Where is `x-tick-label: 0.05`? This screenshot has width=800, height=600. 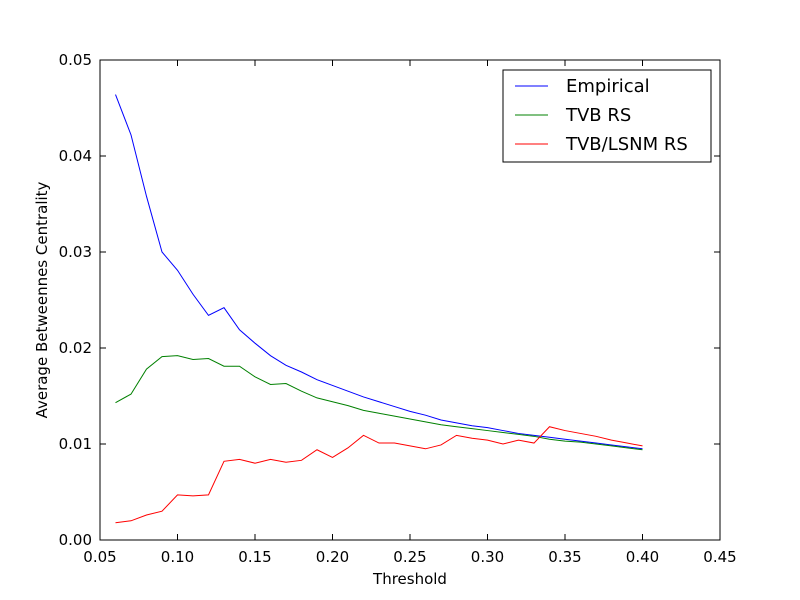
x-tick-label: 0.05 is located at coordinates (99, 557).